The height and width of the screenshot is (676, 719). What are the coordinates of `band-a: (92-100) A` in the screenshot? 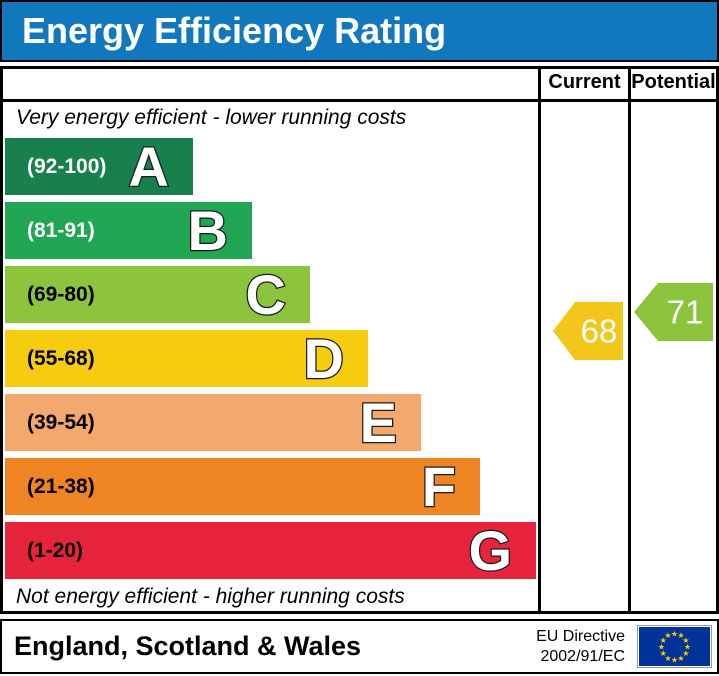 It's located at (99, 166).